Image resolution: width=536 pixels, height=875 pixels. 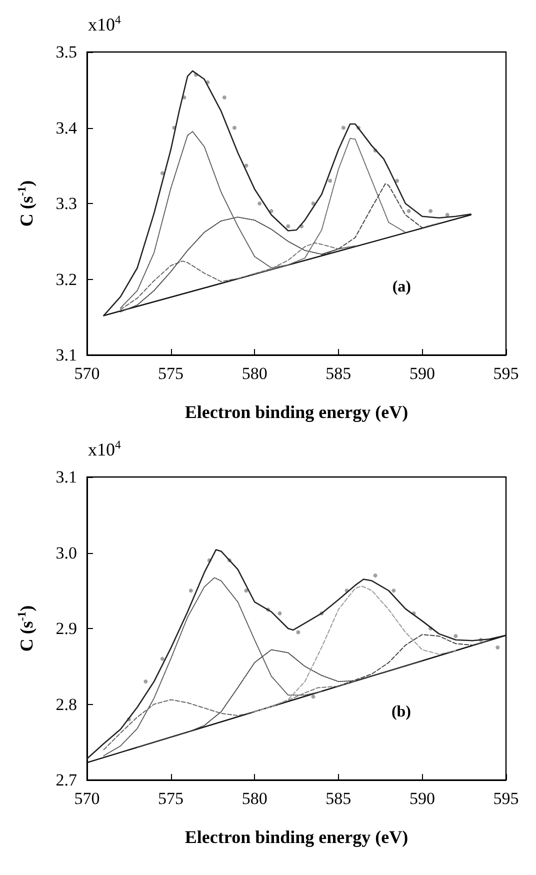 What do you see at coordinates (66, 552) in the screenshot?
I see `y-tick-label: 3.0` at bounding box center [66, 552].